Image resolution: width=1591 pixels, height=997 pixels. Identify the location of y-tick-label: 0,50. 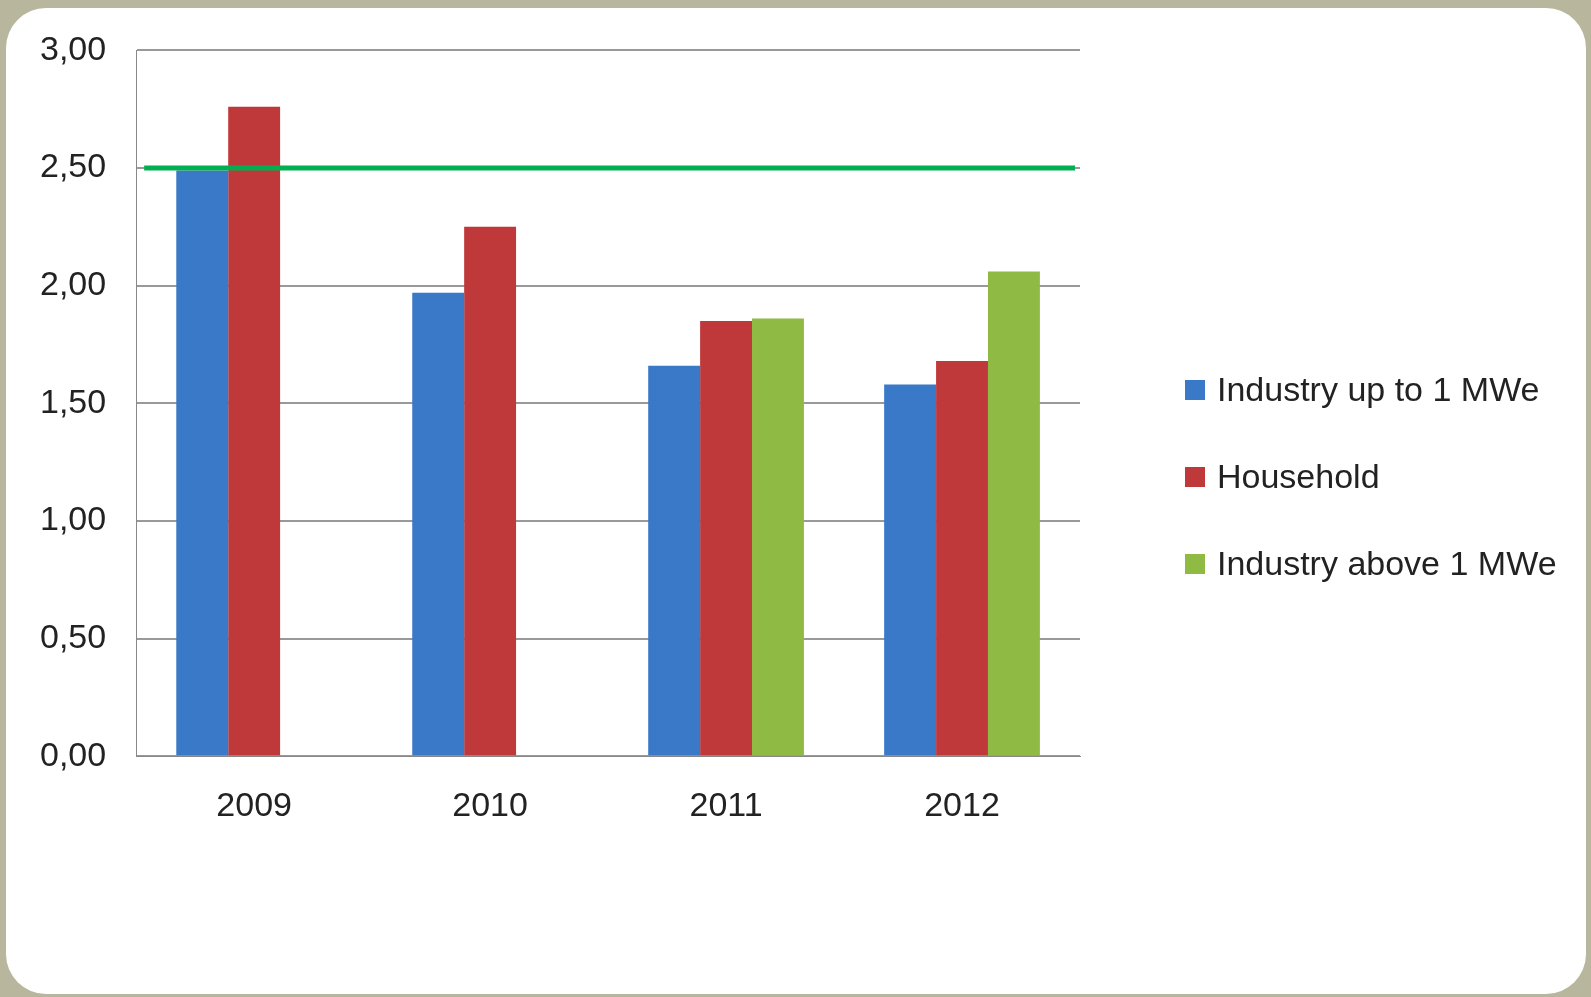
(73, 635).